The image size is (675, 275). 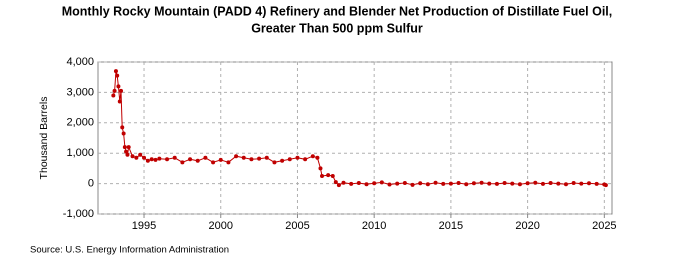 I want to click on x-tick-label: 2015, so click(x=451, y=226).